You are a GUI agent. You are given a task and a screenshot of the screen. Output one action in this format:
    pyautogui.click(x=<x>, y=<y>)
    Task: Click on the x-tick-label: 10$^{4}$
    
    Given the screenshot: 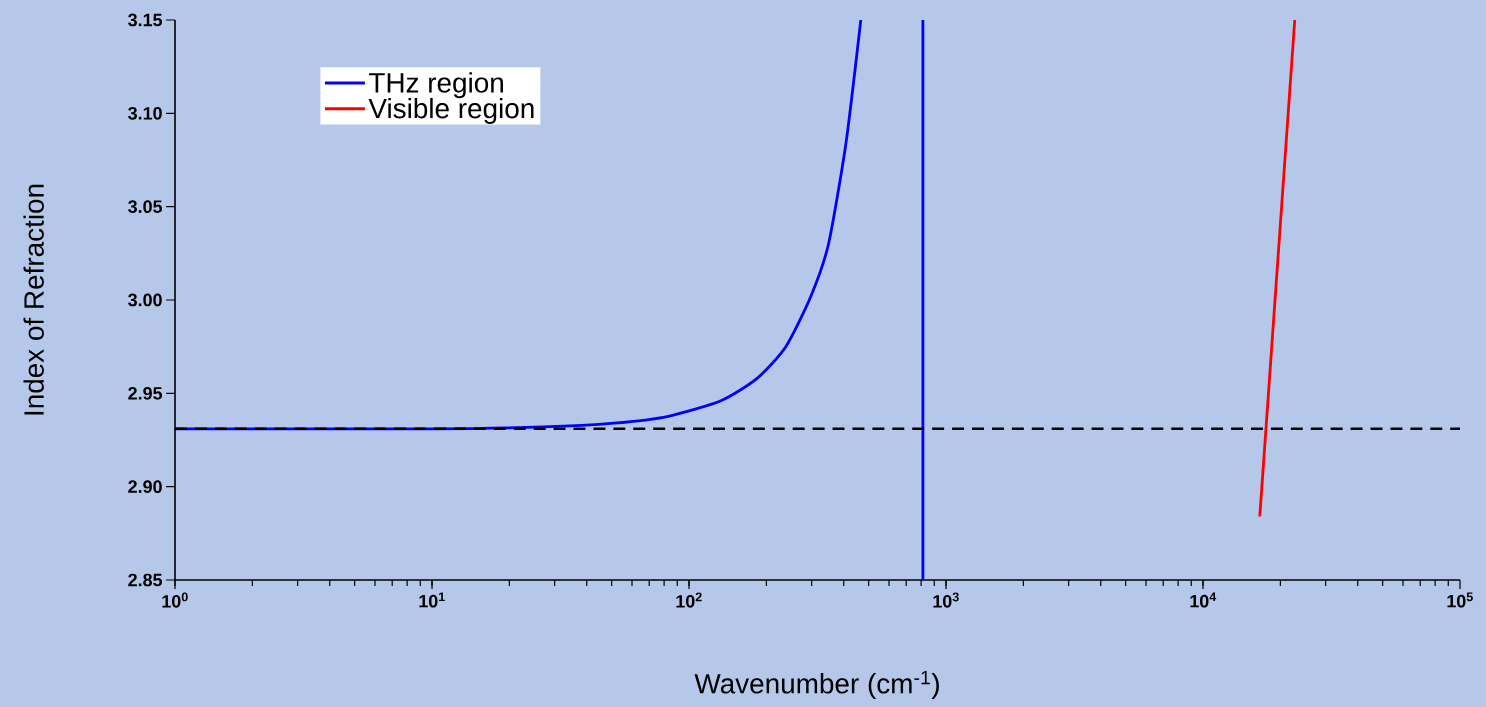 What is the action you would take?
    pyautogui.click(x=1203, y=600)
    